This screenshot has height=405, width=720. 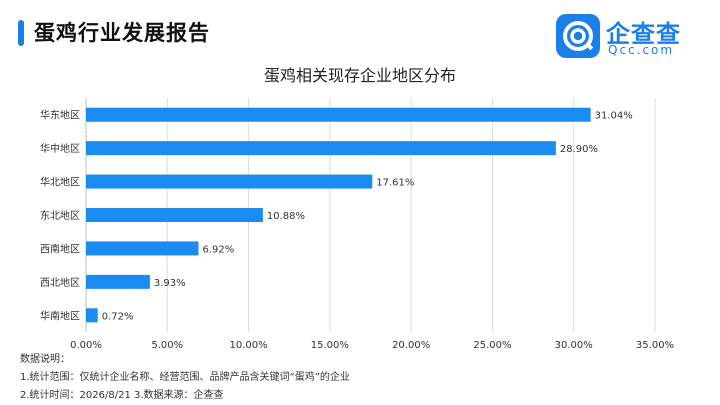 What do you see at coordinates (492, 345) in the screenshot?
I see `x-tick-label: 25.00%` at bounding box center [492, 345].